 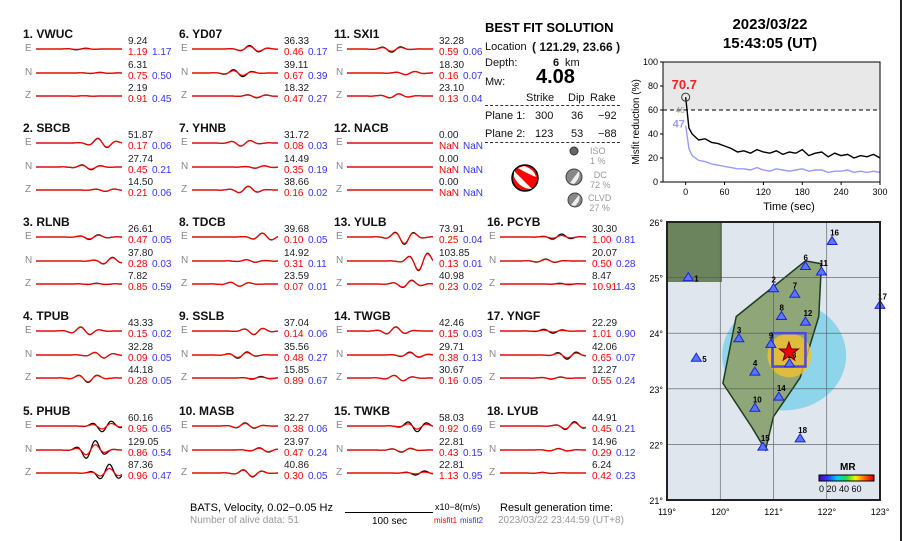 What do you see at coordinates (294, 358) in the screenshot?
I see `misfit1-value: 0.48` at bounding box center [294, 358].